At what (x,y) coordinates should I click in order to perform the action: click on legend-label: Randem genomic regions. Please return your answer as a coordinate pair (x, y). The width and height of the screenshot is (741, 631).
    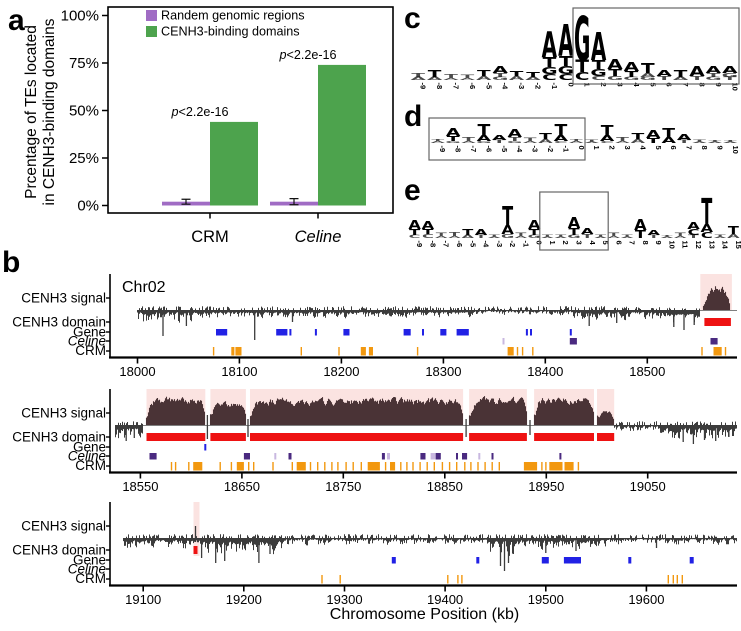
    Looking at the image, I should click on (233, 16).